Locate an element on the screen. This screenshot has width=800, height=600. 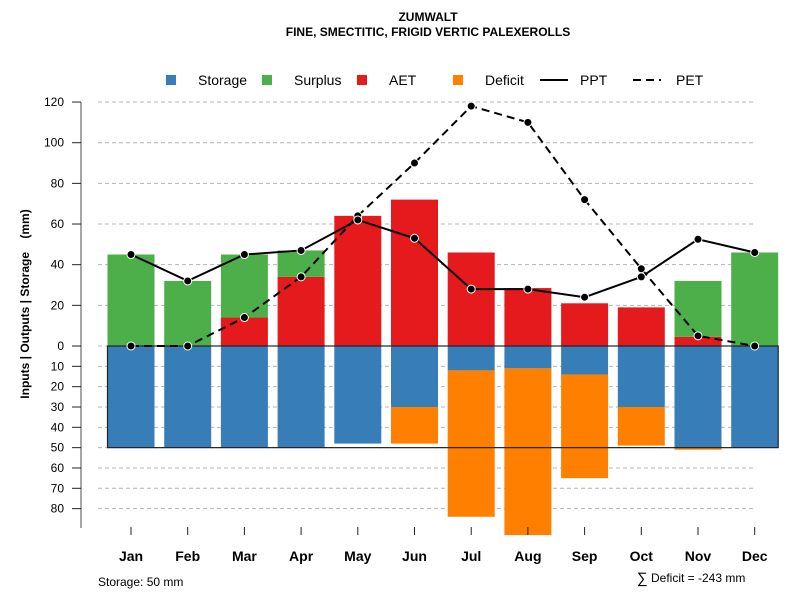
legend-item-aet: AET is located at coordinates (387, 80).